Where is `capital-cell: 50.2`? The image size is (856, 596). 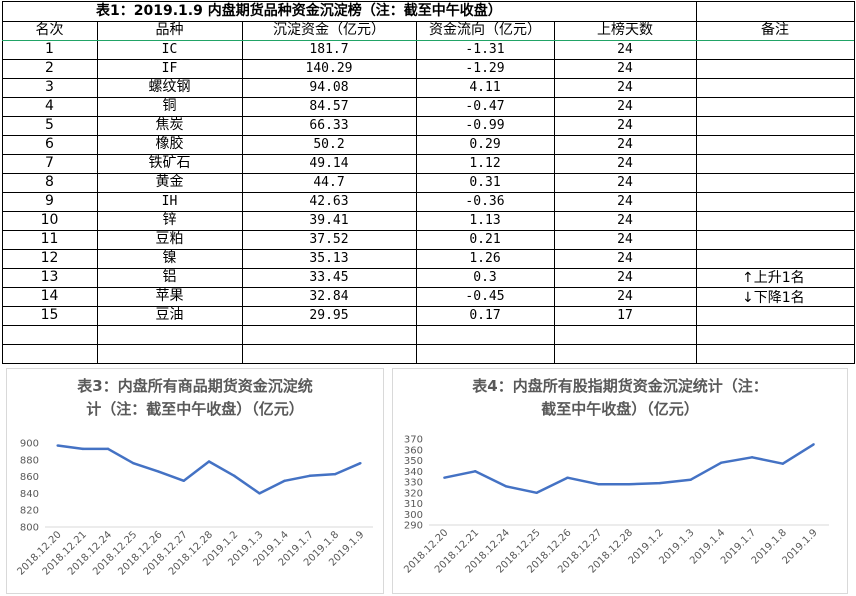 capital-cell: 50.2 is located at coordinates (329, 144).